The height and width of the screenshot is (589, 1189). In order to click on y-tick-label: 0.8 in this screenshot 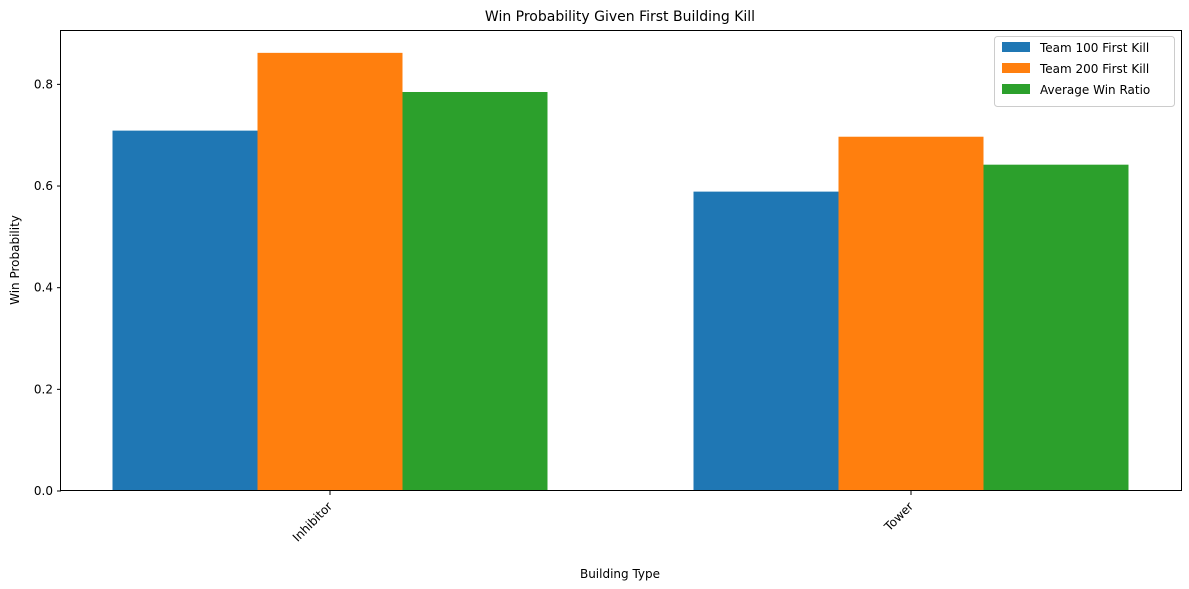, I will do `click(43, 84)`.